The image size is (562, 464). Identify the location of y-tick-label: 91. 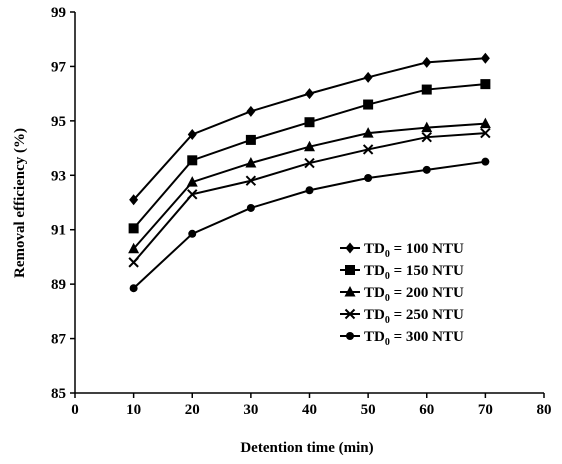
(58, 231).